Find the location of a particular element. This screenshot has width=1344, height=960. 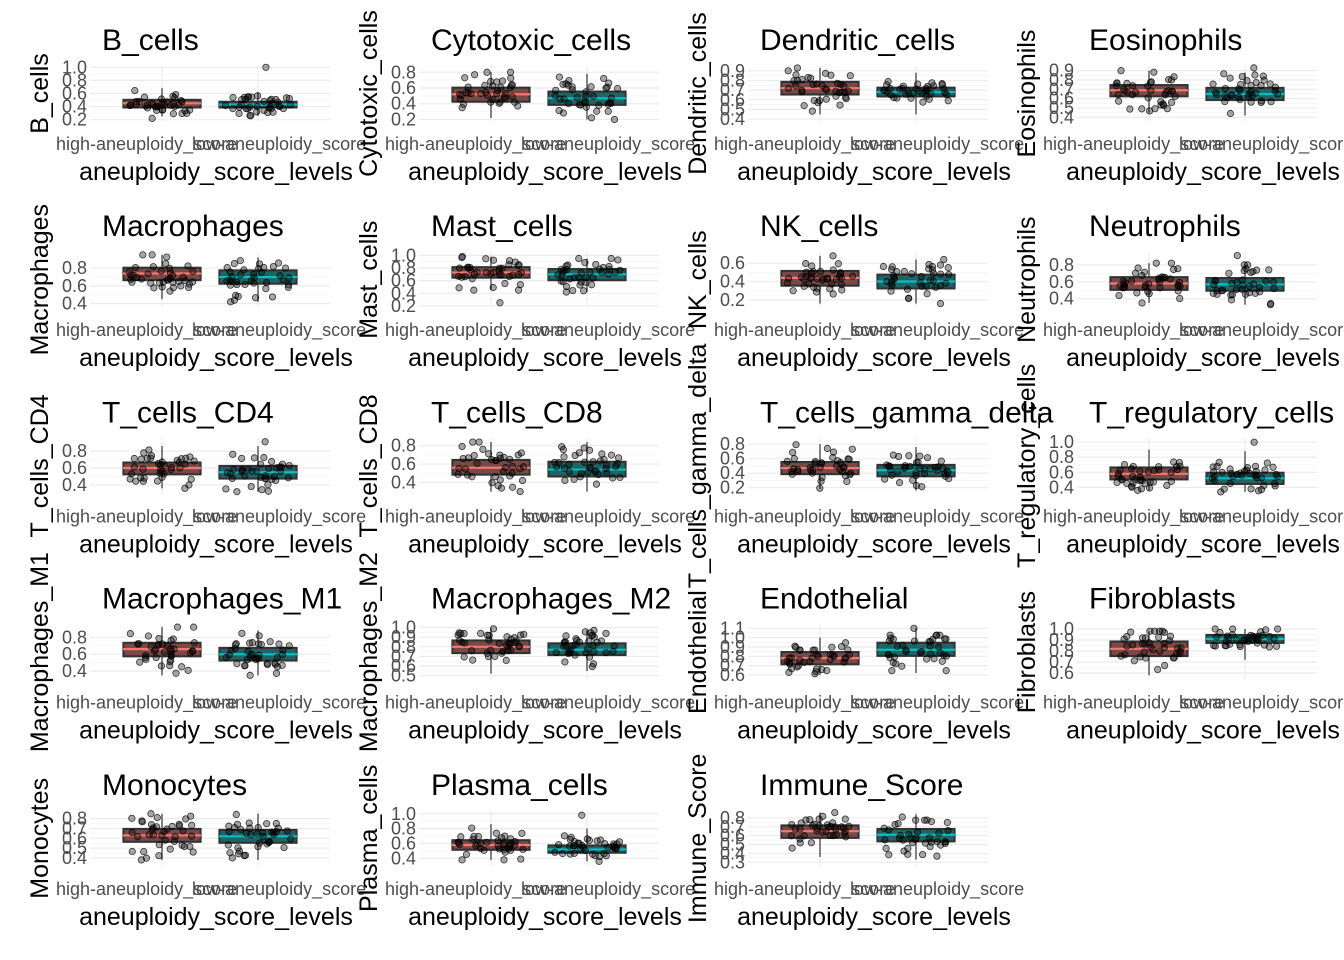

y-tick-label: 0.5 is located at coordinates (403, 676).